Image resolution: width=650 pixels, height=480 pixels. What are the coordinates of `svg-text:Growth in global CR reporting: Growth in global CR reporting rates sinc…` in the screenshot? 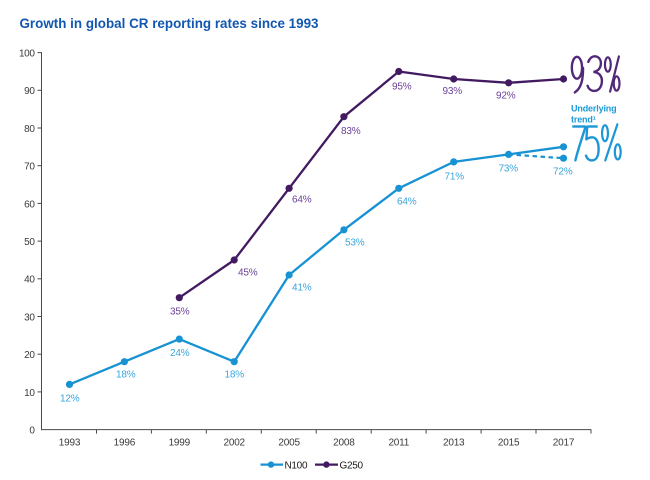 It's located at (169, 23).